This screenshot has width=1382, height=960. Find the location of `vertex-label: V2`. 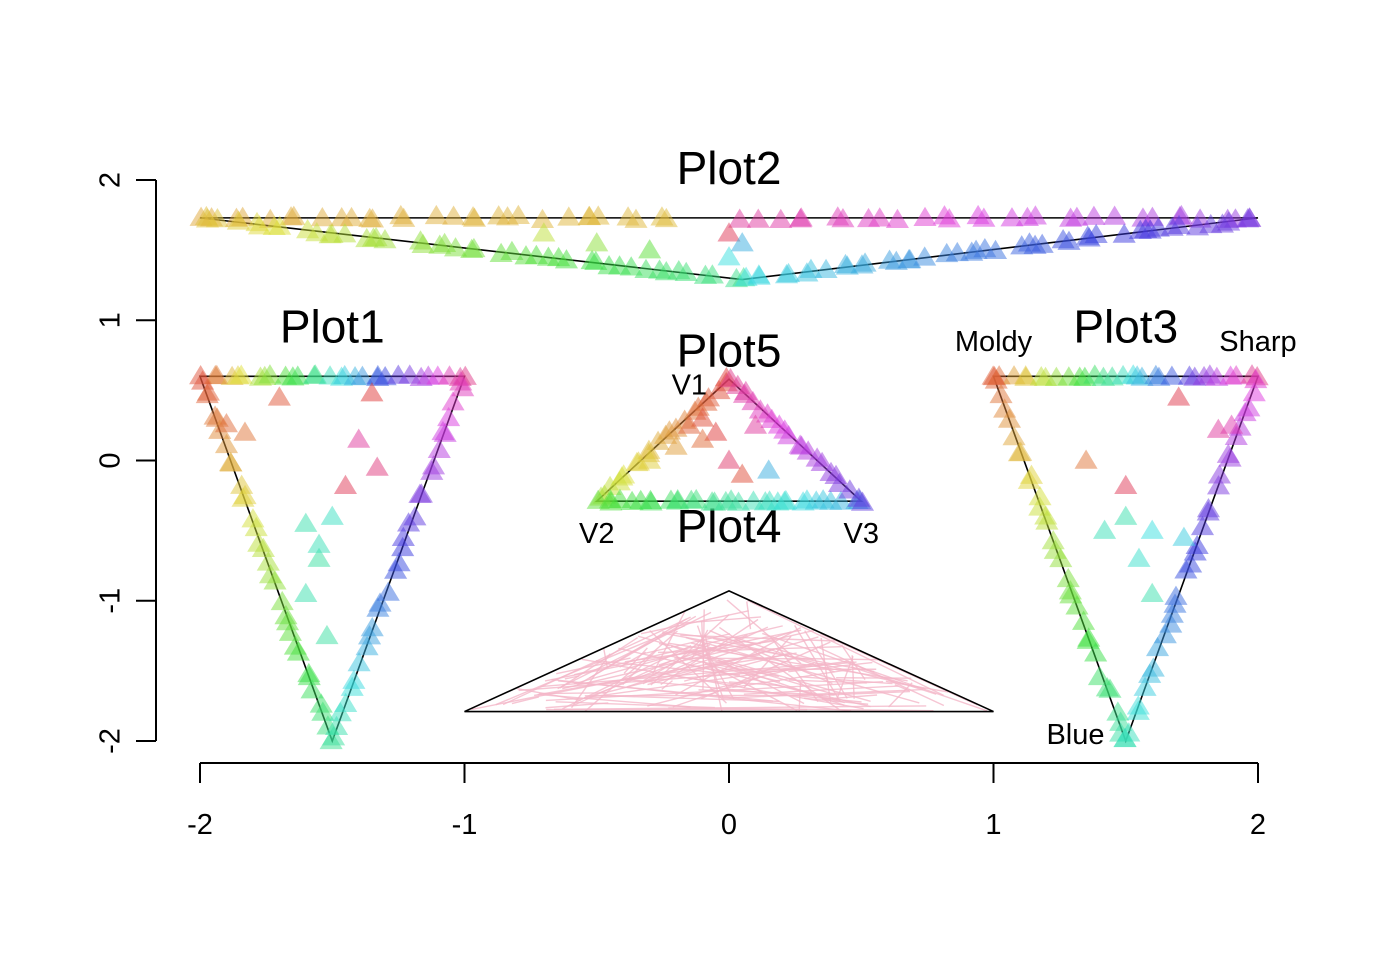

vertex-label: V2 is located at coordinates (596, 534).